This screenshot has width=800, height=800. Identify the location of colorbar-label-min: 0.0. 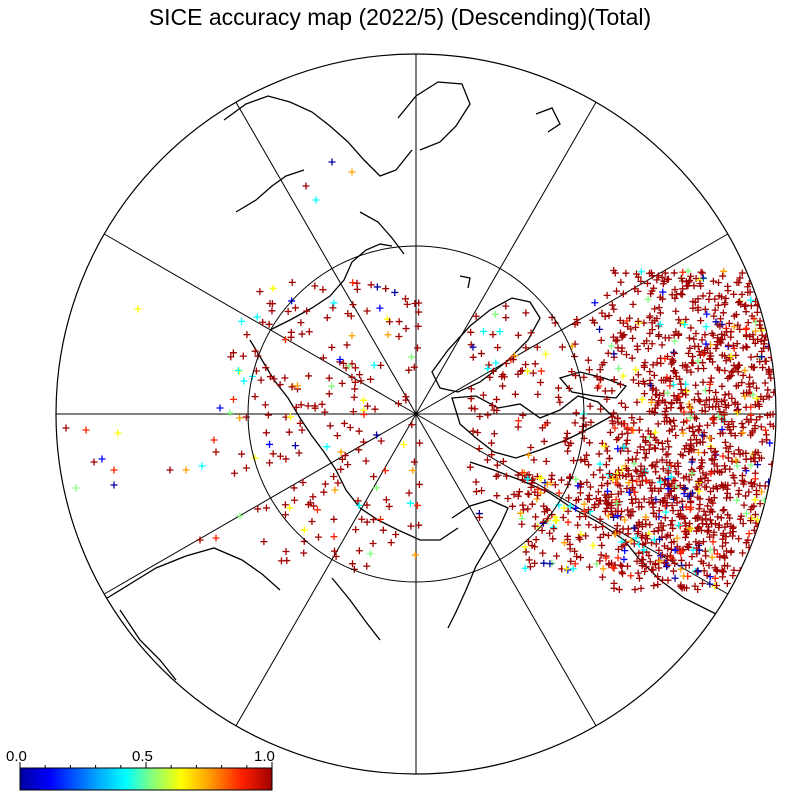
(16, 756).